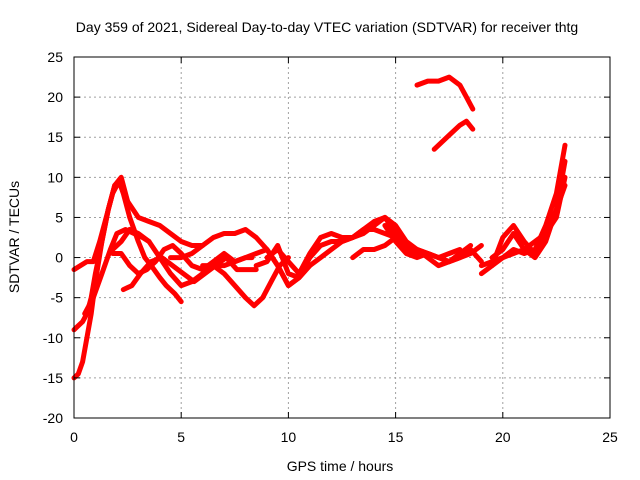 This screenshot has width=640, height=480. I want to click on x-tick-label: 15, so click(396, 437).